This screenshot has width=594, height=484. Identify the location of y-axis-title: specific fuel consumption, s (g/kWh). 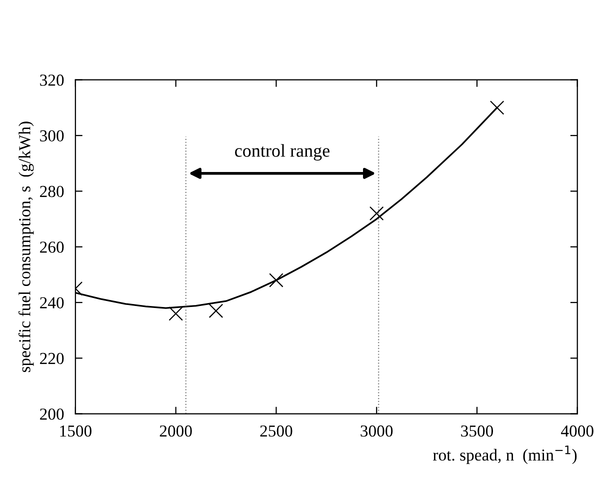
(26, 247).